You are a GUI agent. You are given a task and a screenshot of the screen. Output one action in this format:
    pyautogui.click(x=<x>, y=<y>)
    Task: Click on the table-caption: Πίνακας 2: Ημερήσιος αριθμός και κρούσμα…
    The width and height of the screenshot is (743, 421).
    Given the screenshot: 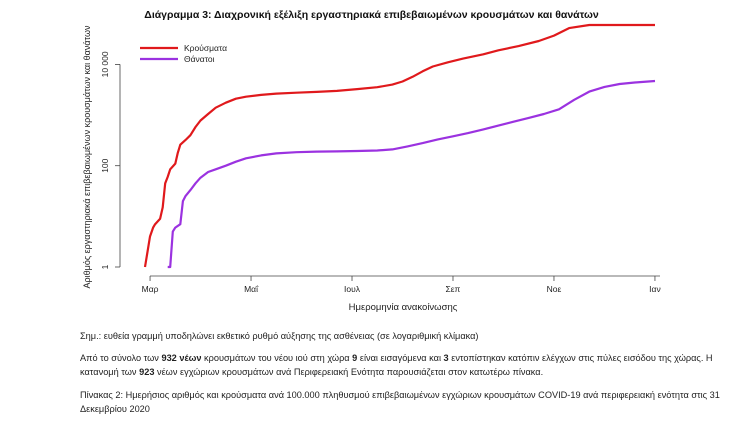 What is the action you would take?
    pyautogui.click(x=400, y=402)
    